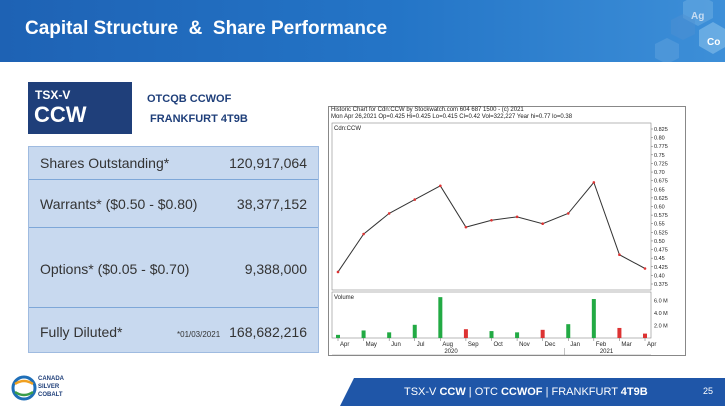 The width and height of the screenshot is (725, 406). What do you see at coordinates (661, 233) in the screenshot?
I see `price-tick-label: 0.525` at bounding box center [661, 233].